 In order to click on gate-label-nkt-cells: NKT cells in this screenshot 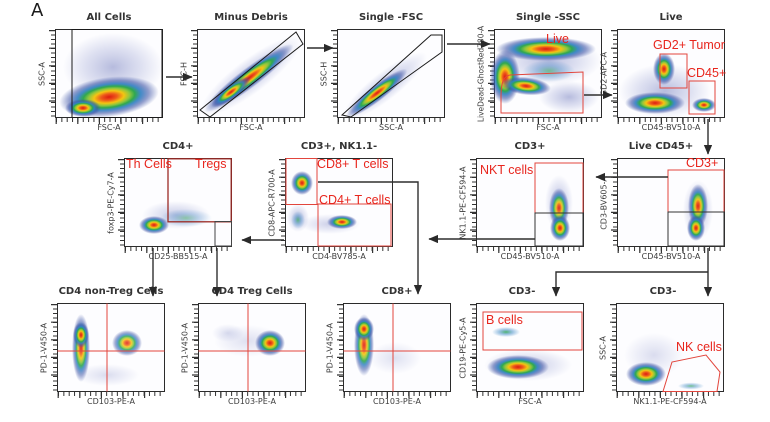, I will do `click(507, 170)`.